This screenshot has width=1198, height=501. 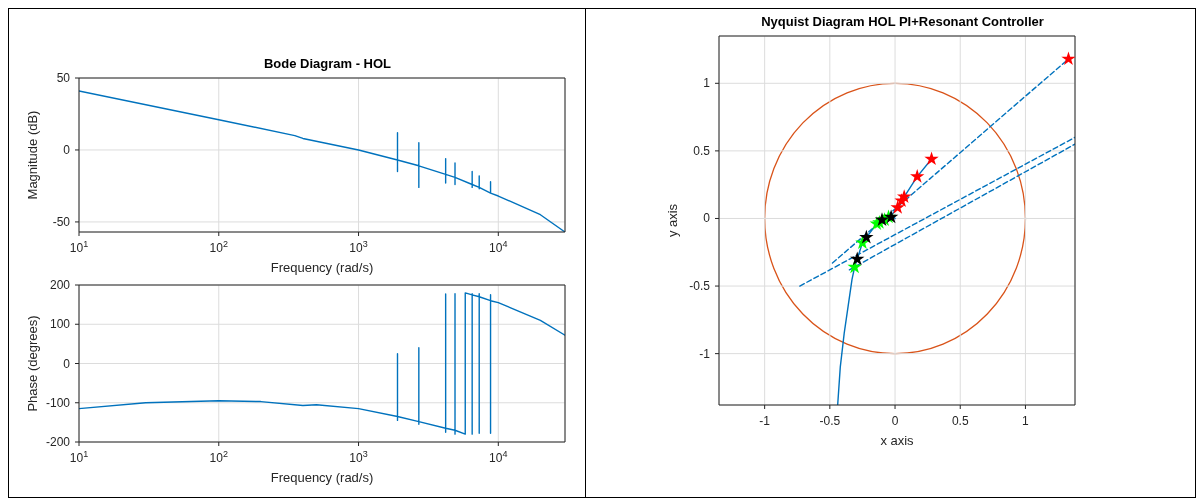 What do you see at coordinates (63, 78) in the screenshot?
I see `y-tick-label: 50` at bounding box center [63, 78].